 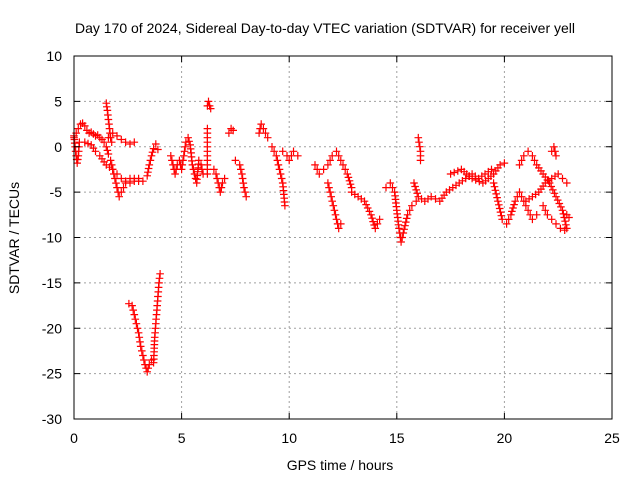 What do you see at coordinates (54, 56) in the screenshot?
I see `y-tick-label: 10` at bounding box center [54, 56].